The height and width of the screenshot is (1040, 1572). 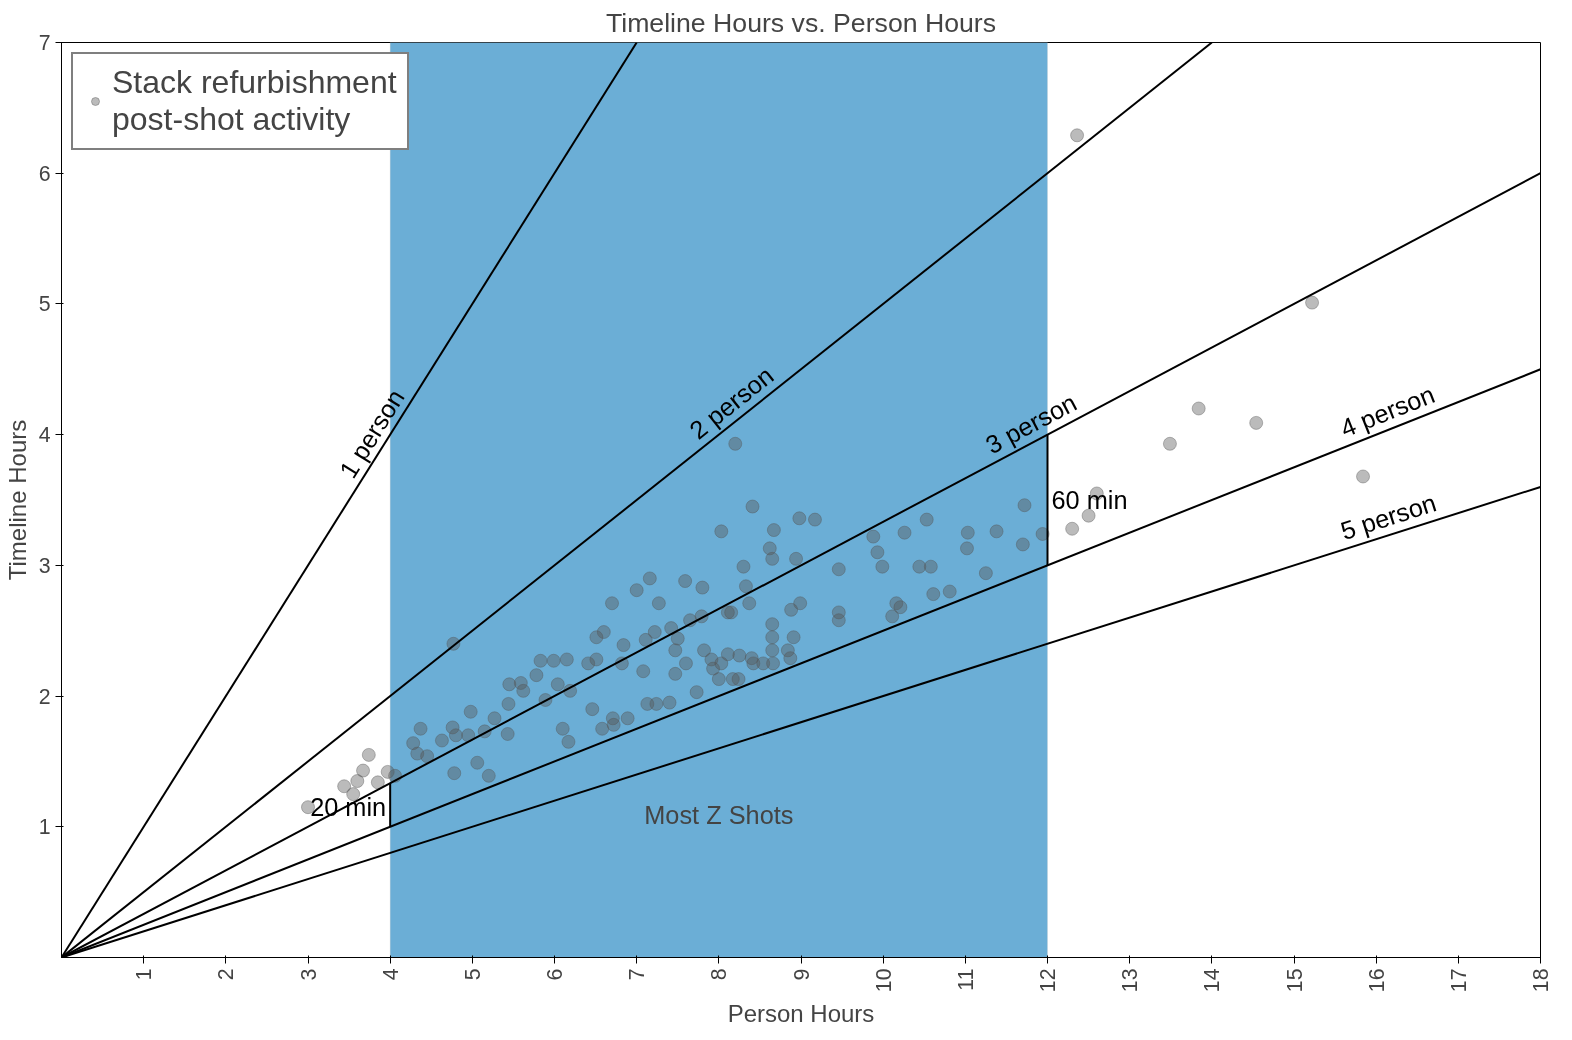 What do you see at coordinates (637, 974) in the screenshot?
I see `x-tick-label: 7` at bounding box center [637, 974].